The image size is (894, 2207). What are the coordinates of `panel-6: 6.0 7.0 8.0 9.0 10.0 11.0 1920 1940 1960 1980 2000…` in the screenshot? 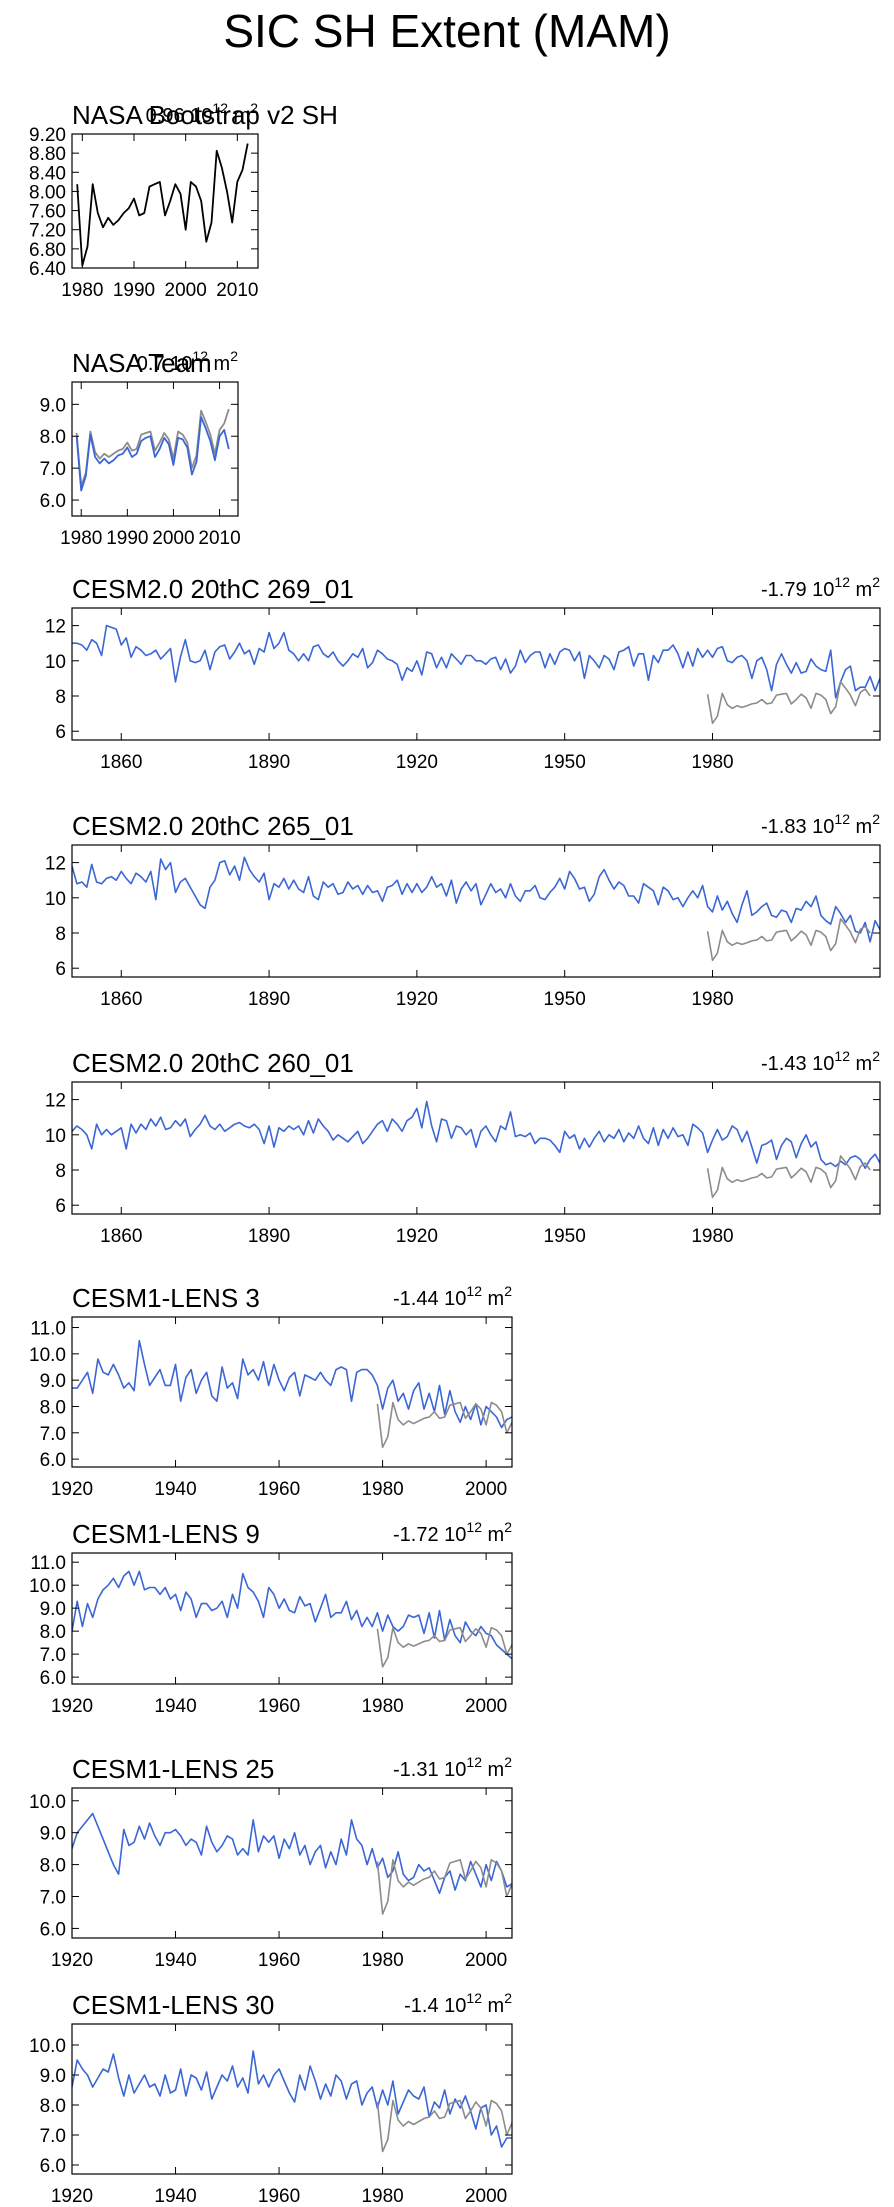 It's located at (271, 1391).